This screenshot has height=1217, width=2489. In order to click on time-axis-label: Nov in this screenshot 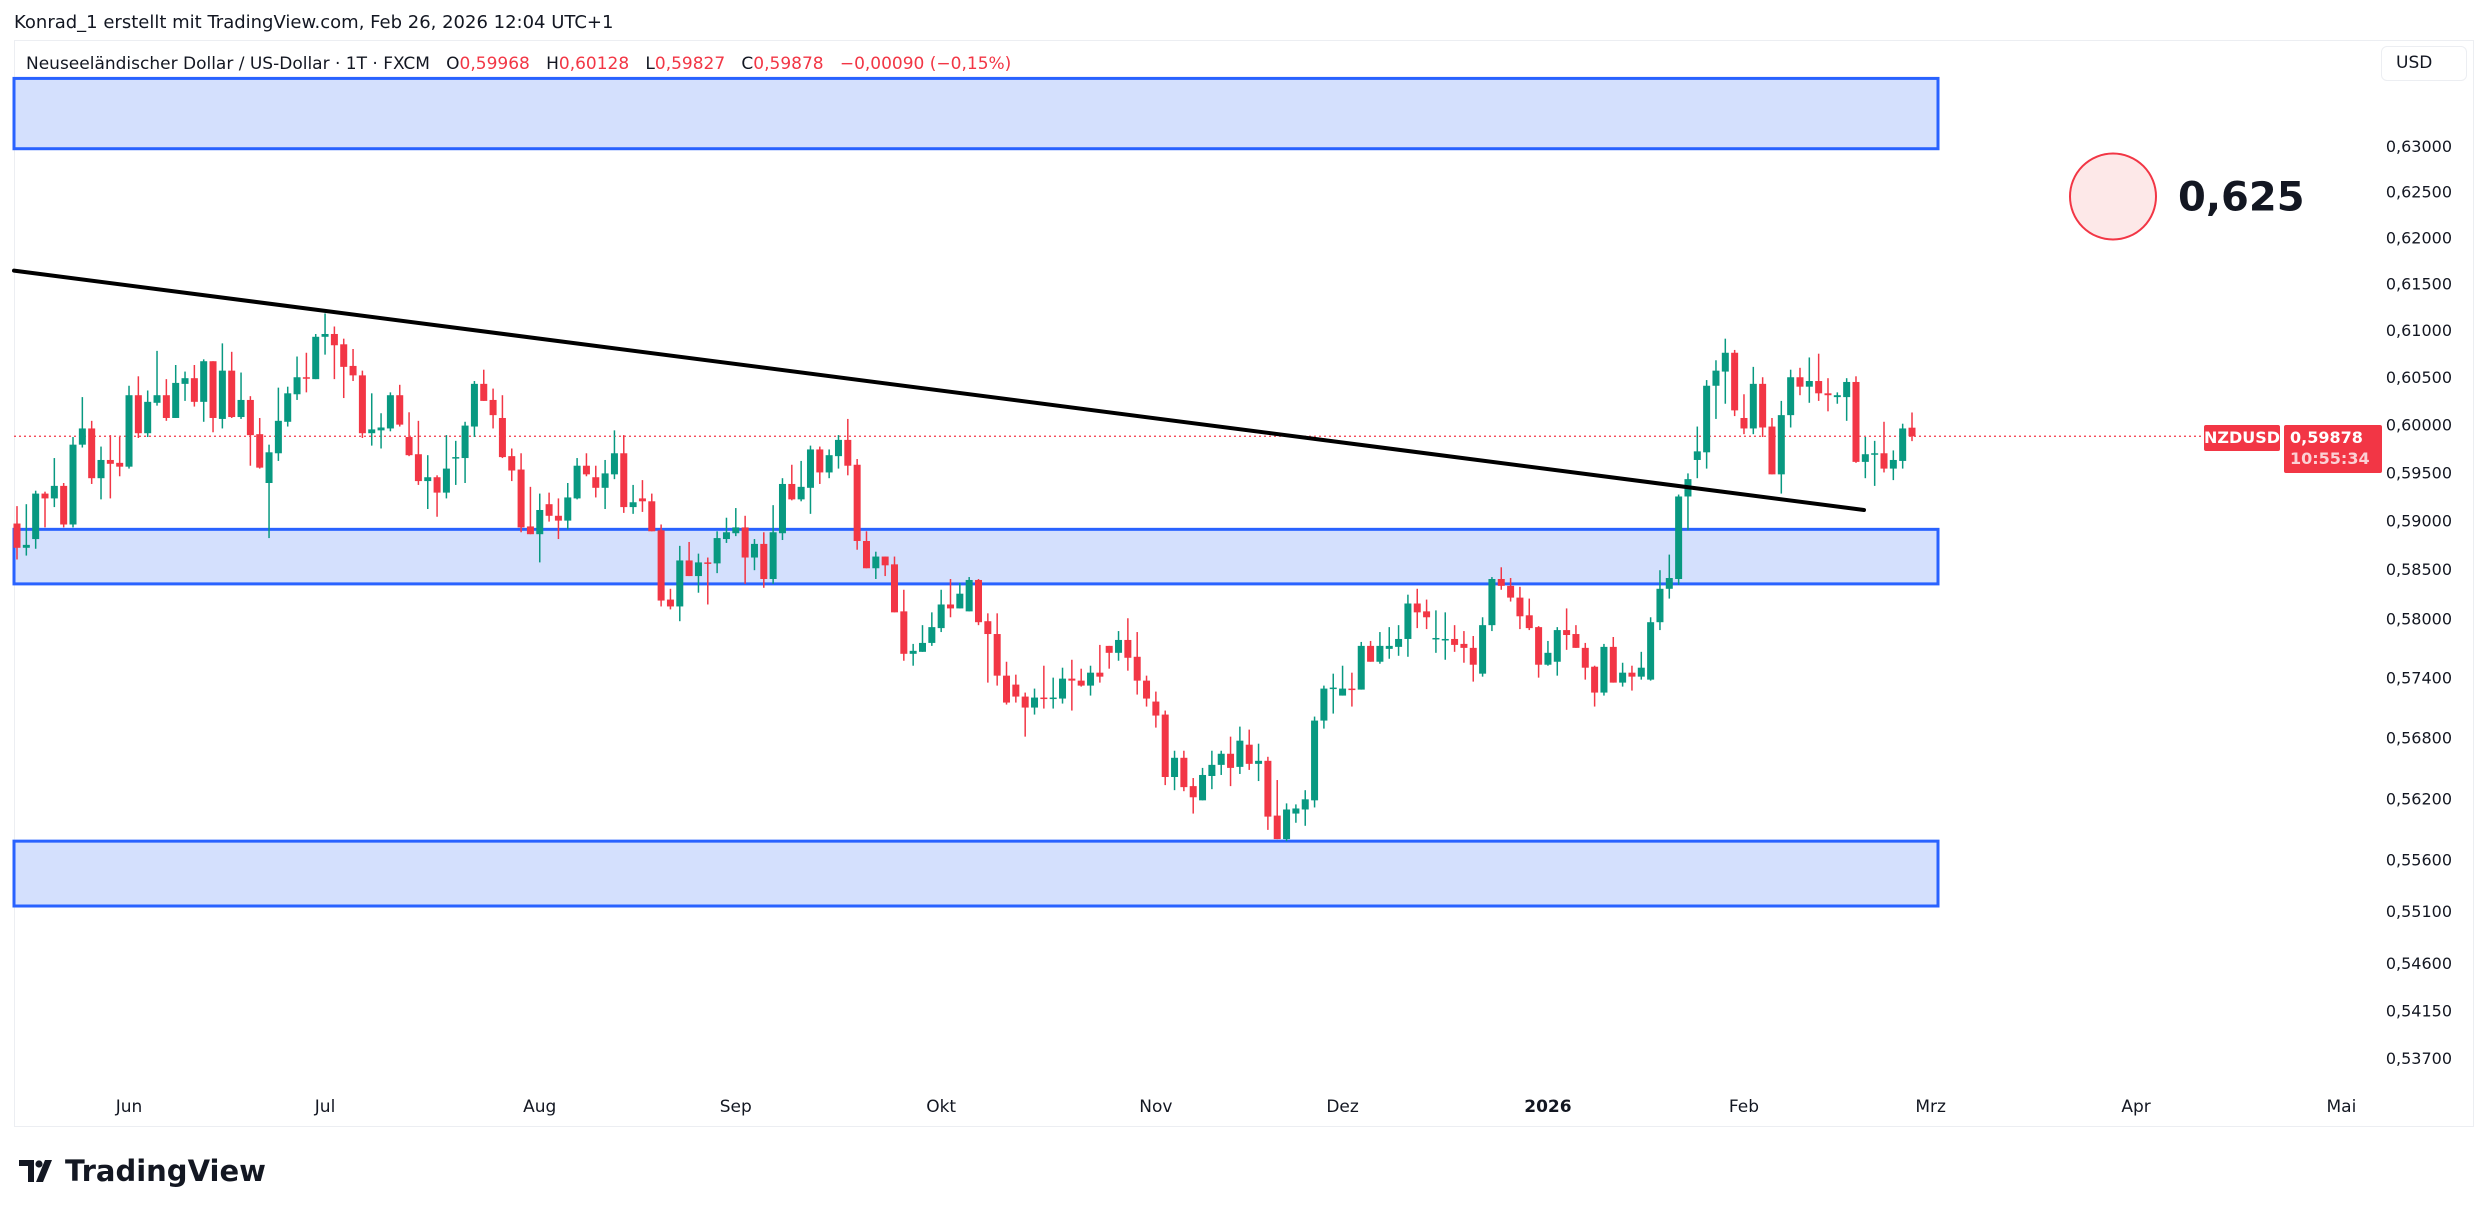, I will do `click(1155, 1107)`.